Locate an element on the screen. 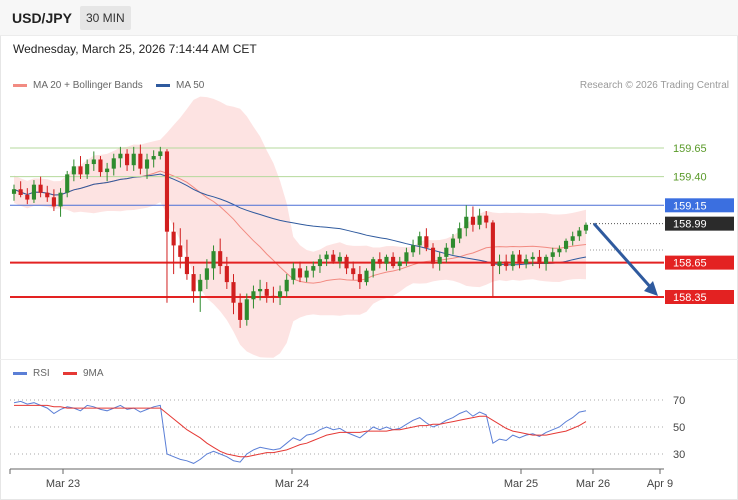 Image resolution: width=738 pixels, height=500 pixels. level-label-158-65: 158.65 is located at coordinates (690, 264).